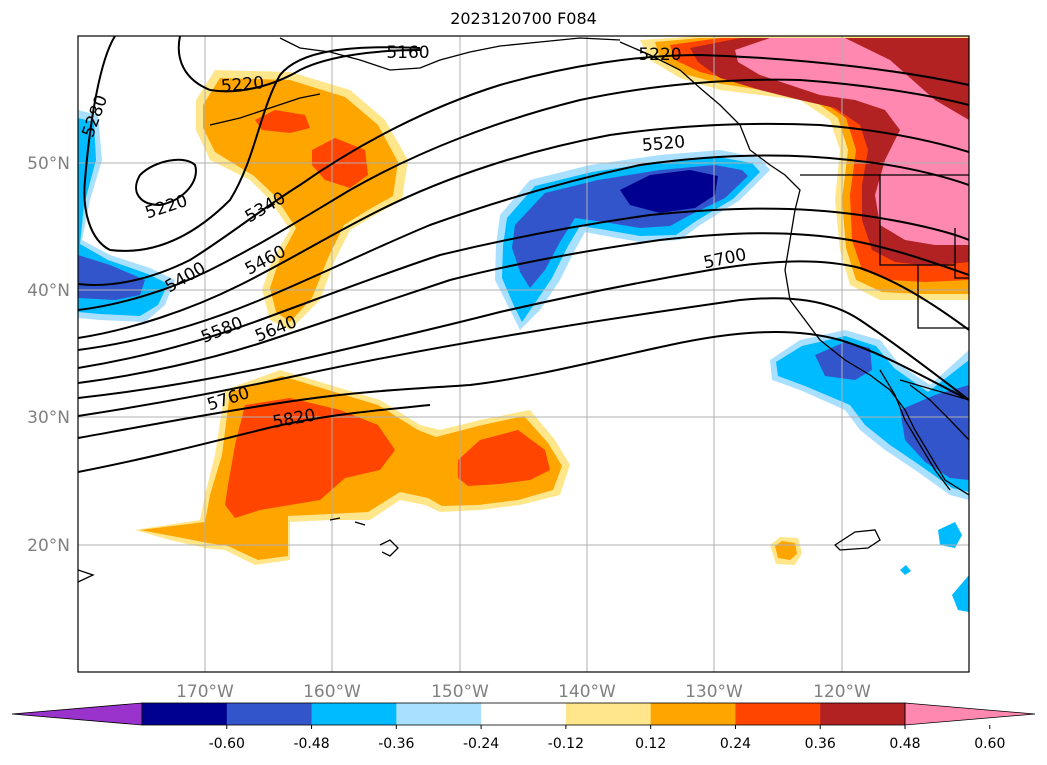 Image resolution: width=1047 pixels, height=765 pixels. Describe the element at coordinates (299, 64) in the screenshot. I see `contour-5220-north` at that location.